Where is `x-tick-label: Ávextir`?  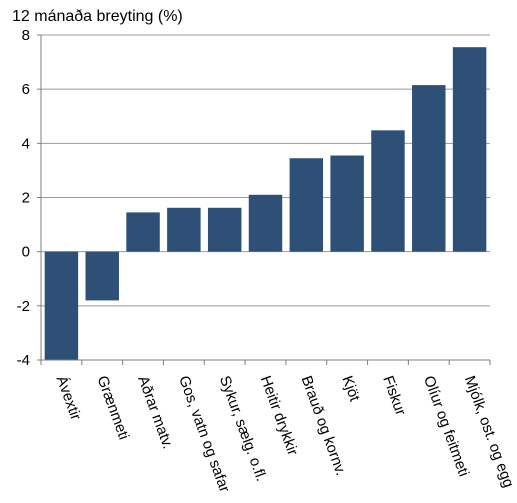 x-tick-label: Ávextir is located at coordinates (69, 398).